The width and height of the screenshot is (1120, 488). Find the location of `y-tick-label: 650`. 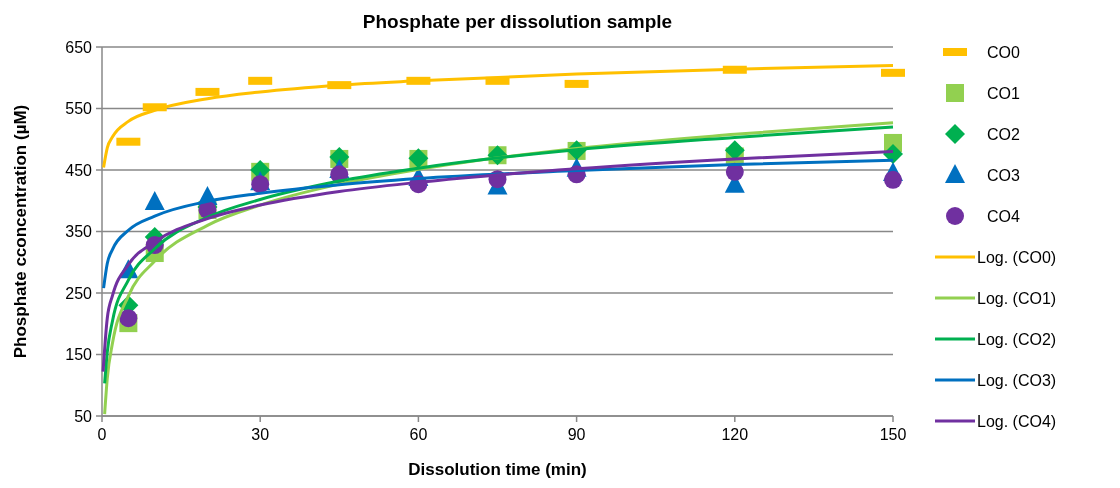

y-tick-label: 650 is located at coordinates (79, 47).